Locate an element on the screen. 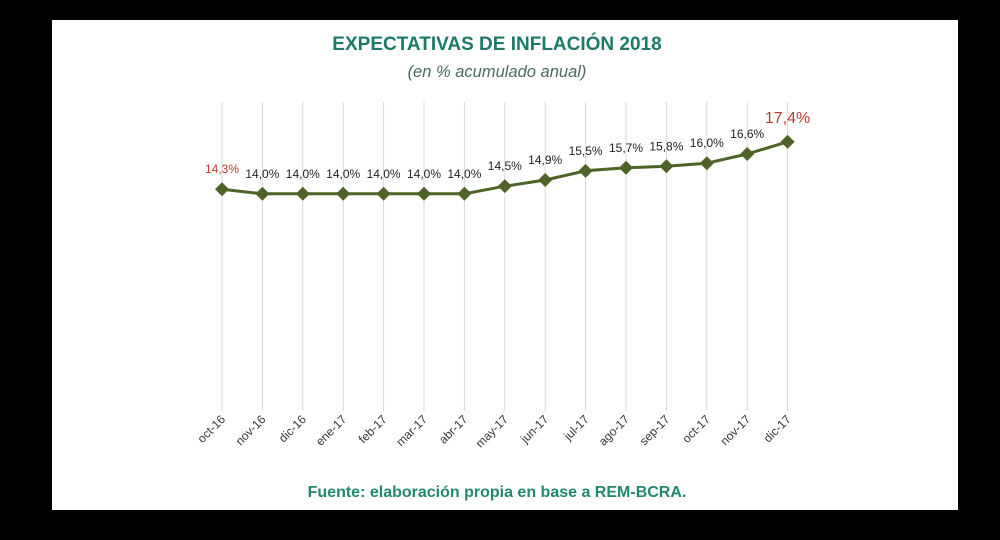  chart-title: EXPECTATIVAS DE INFLACIÓN 2018 is located at coordinates (497, 44).